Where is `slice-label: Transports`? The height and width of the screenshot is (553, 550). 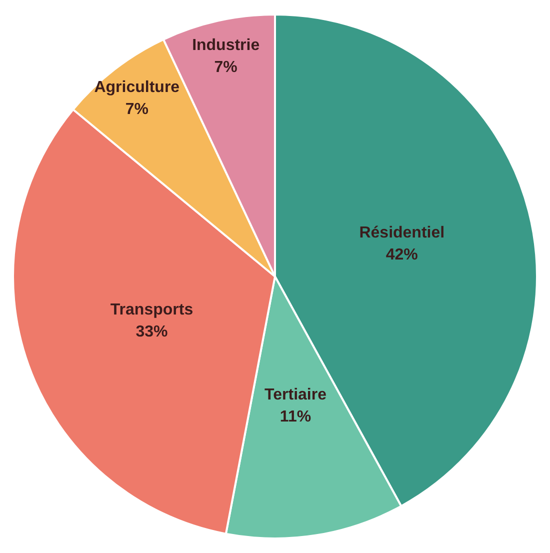
slice-label: Transports is located at coordinates (152, 309).